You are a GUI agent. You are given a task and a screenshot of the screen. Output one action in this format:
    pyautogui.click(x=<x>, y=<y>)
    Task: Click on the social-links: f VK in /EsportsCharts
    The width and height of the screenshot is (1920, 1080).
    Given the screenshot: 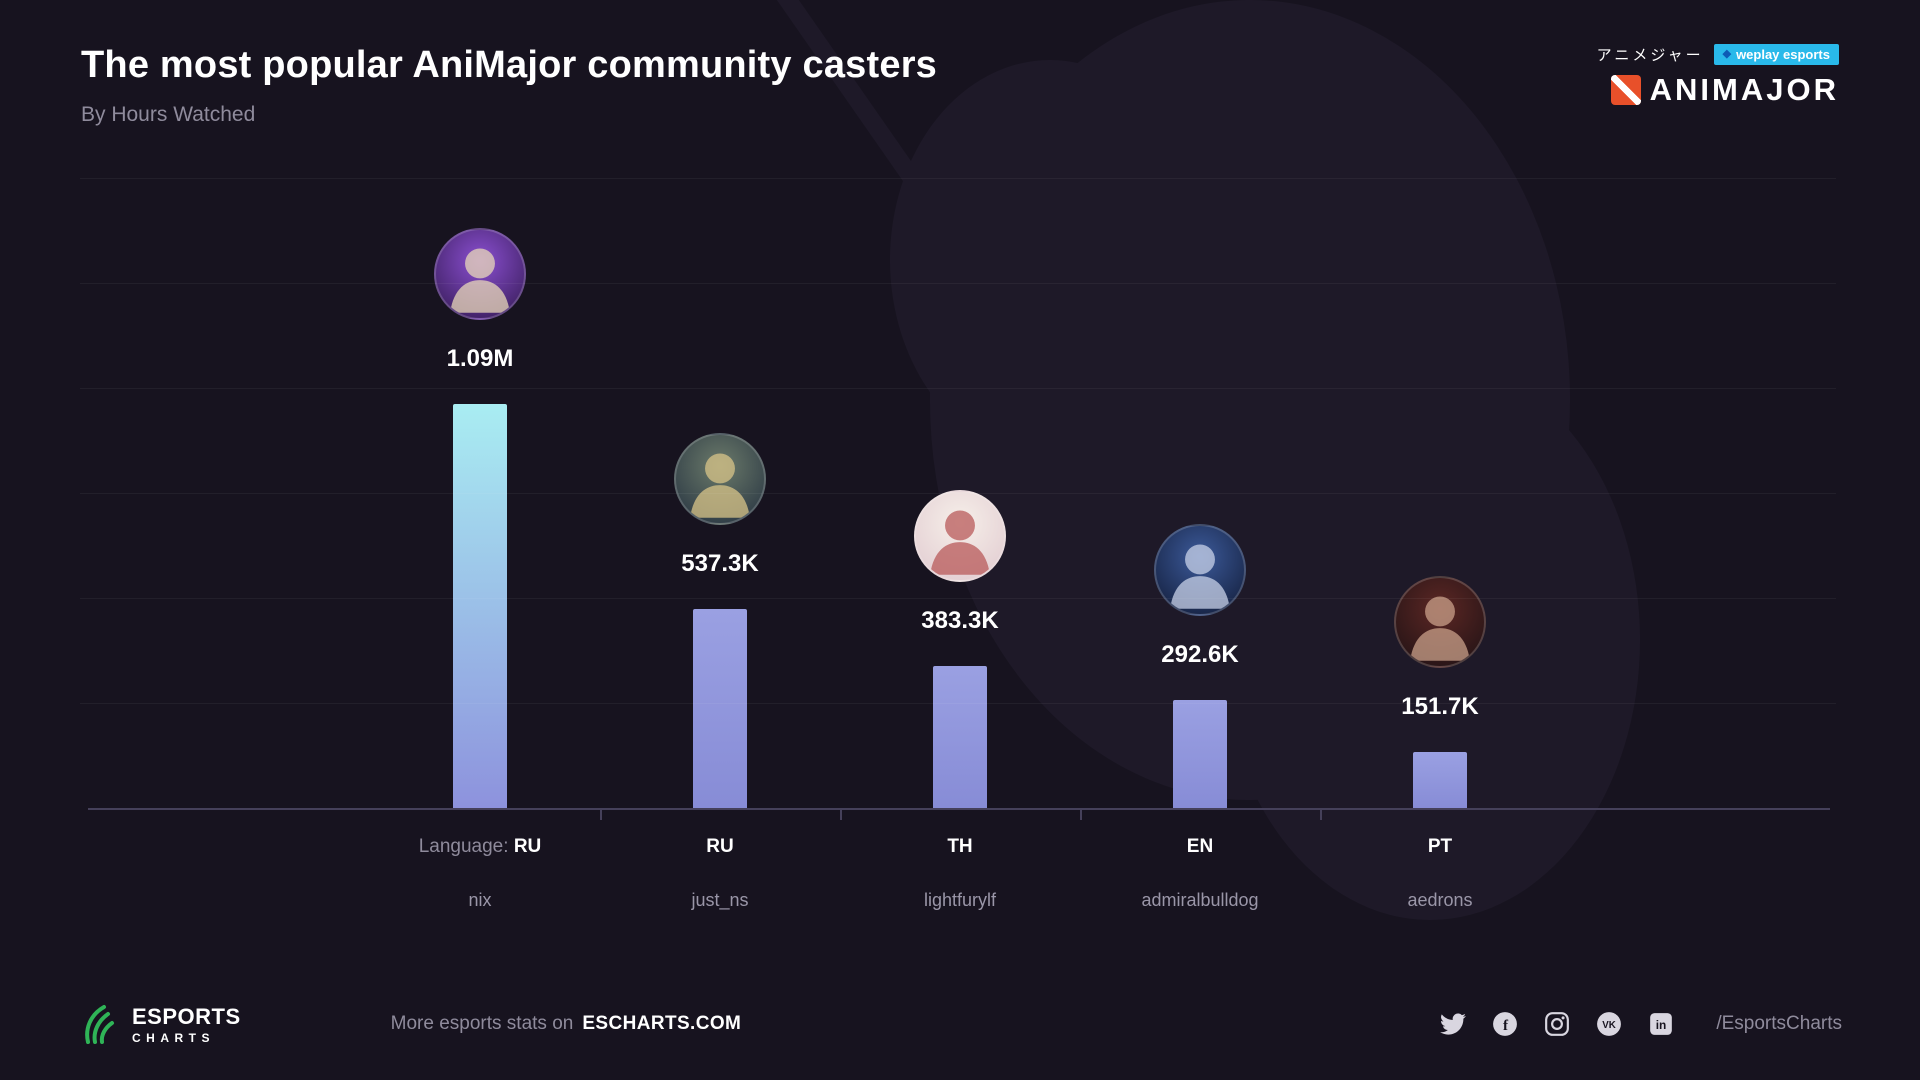 What is the action you would take?
    pyautogui.click(x=1641, y=1024)
    